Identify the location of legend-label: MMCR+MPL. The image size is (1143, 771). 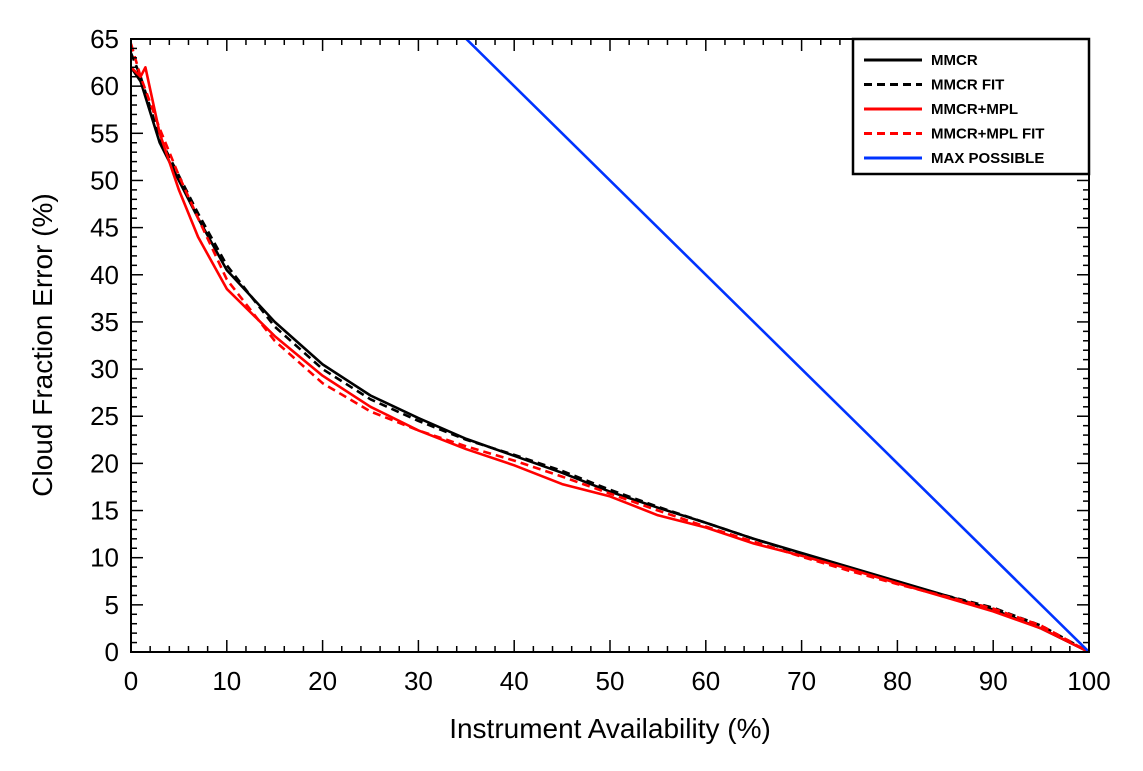
(974, 109).